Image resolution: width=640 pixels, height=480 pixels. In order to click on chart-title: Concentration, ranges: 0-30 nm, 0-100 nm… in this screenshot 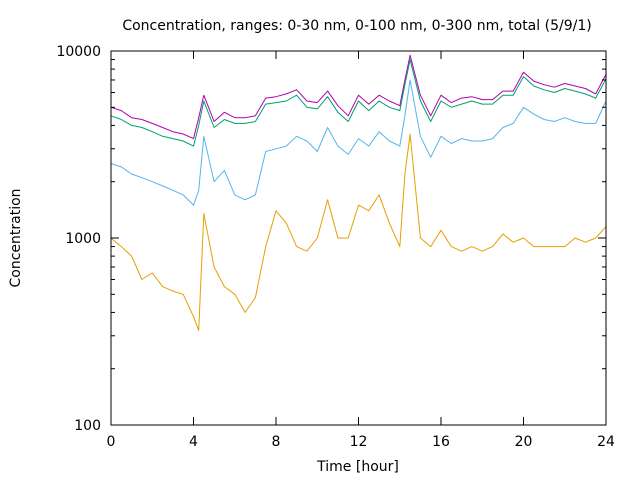, I will do `click(356, 26)`.